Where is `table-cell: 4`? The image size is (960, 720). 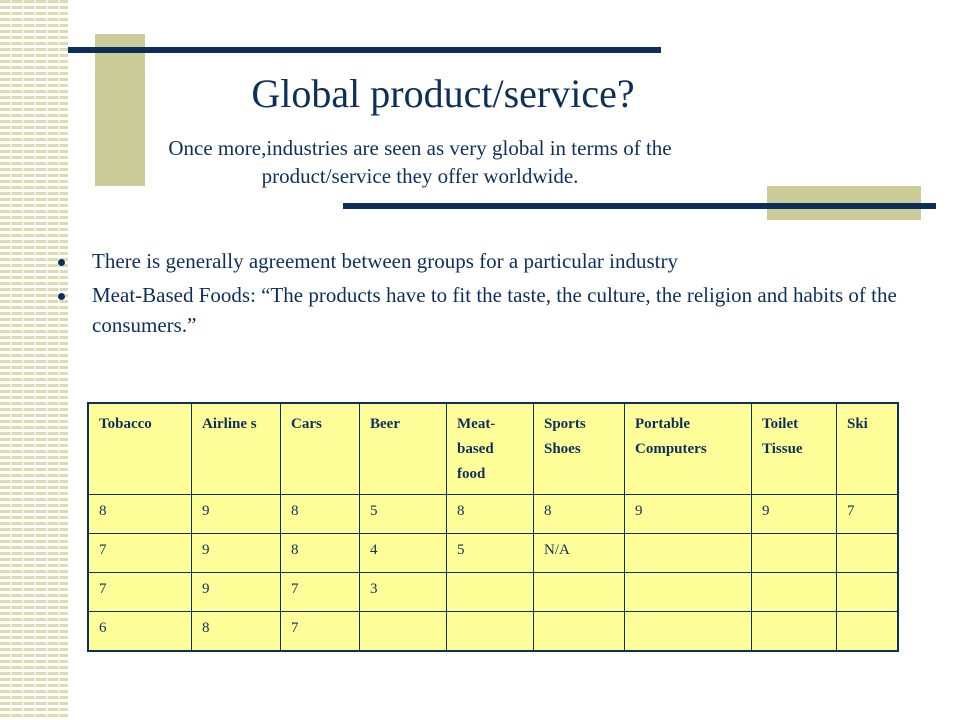
table-cell: 4 is located at coordinates (403, 553).